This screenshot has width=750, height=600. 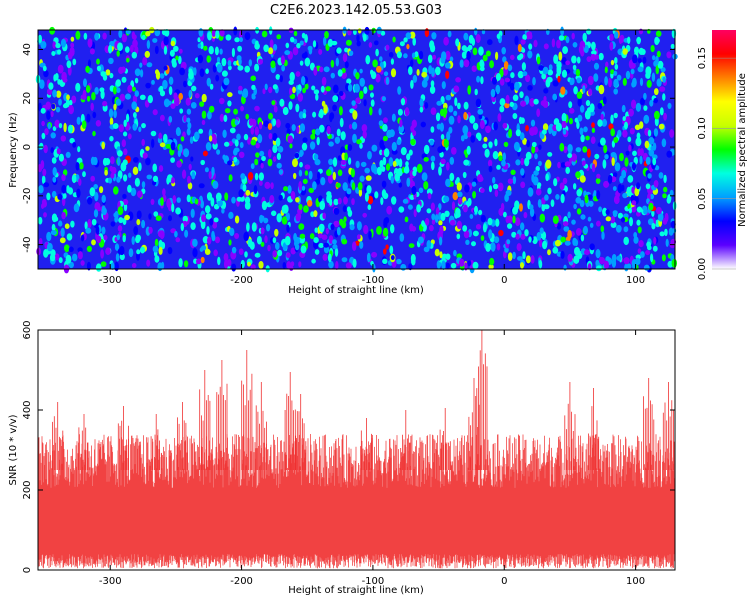 What do you see at coordinates (13, 449) in the screenshot?
I see `snr-y-label: SNR (10 * v/v)` at bounding box center [13, 449].